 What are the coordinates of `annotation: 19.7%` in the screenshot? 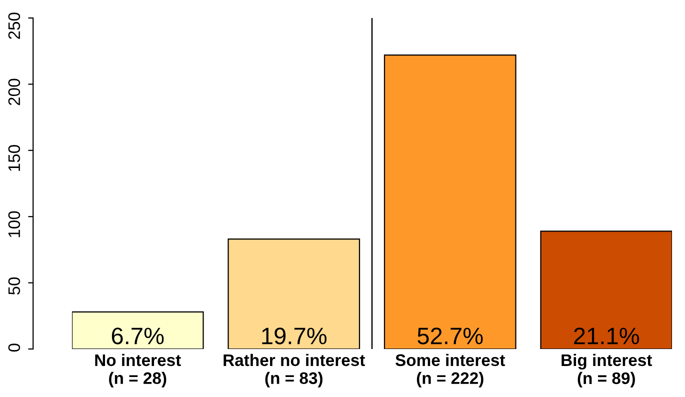 It's located at (294, 336).